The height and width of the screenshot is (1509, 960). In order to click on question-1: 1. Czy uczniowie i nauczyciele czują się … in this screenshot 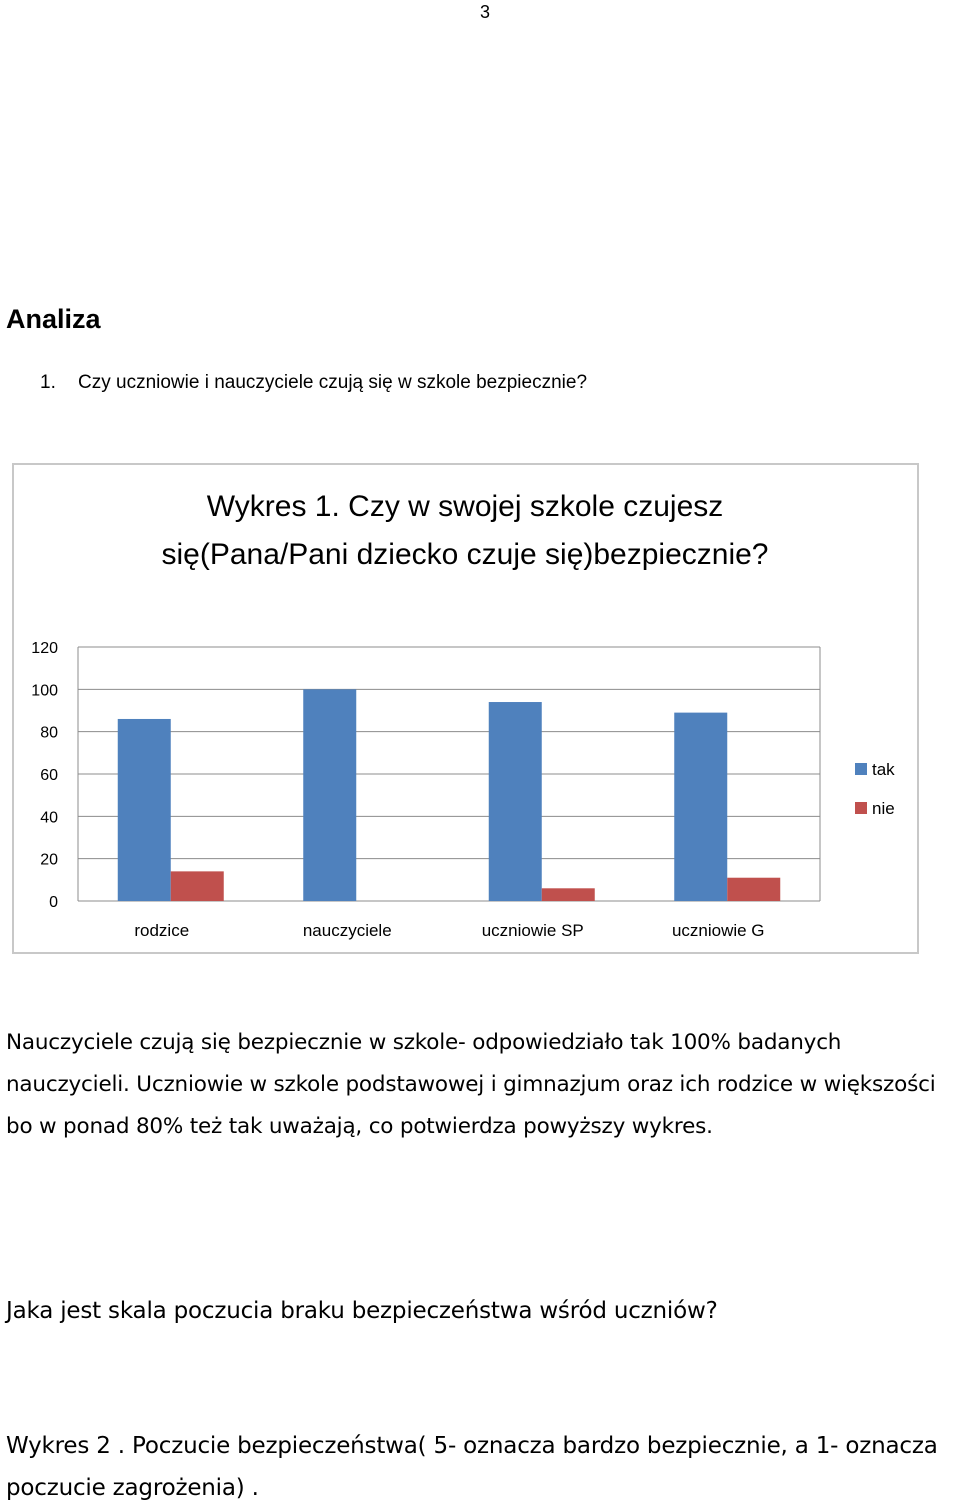, I will do `click(313, 383)`.